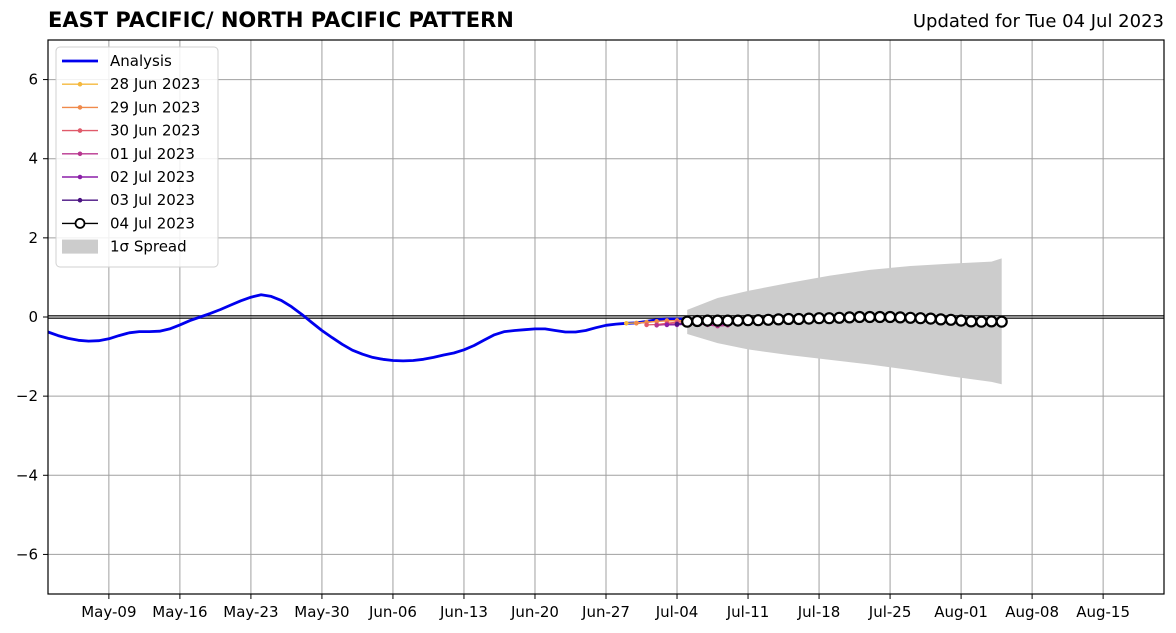 Image resolution: width=1176 pixels, height=633 pixels. What do you see at coordinates (33, 80) in the screenshot?
I see `y-tick-label: 6` at bounding box center [33, 80].